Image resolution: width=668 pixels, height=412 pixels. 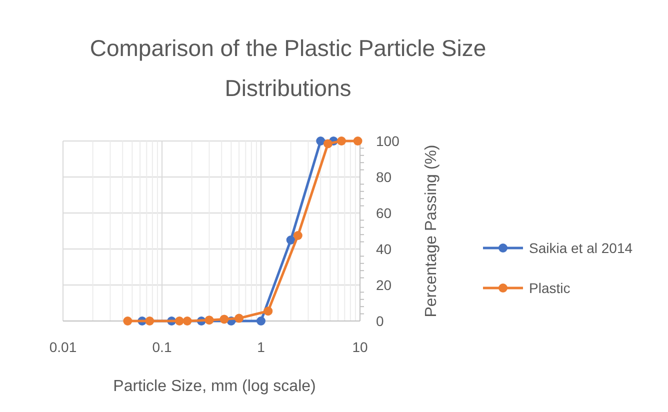 I want to click on y-axis-title: Percentage Passing (%), so click(x=431, y=231).